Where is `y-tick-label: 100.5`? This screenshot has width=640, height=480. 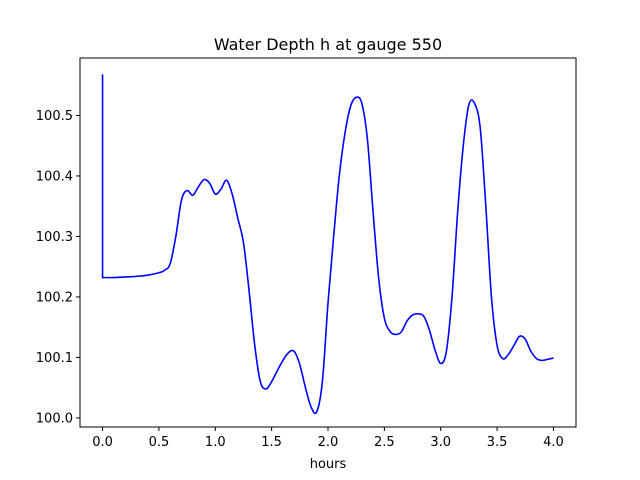 y-tick-label: 100.5 is located at coordinates (54, 116).